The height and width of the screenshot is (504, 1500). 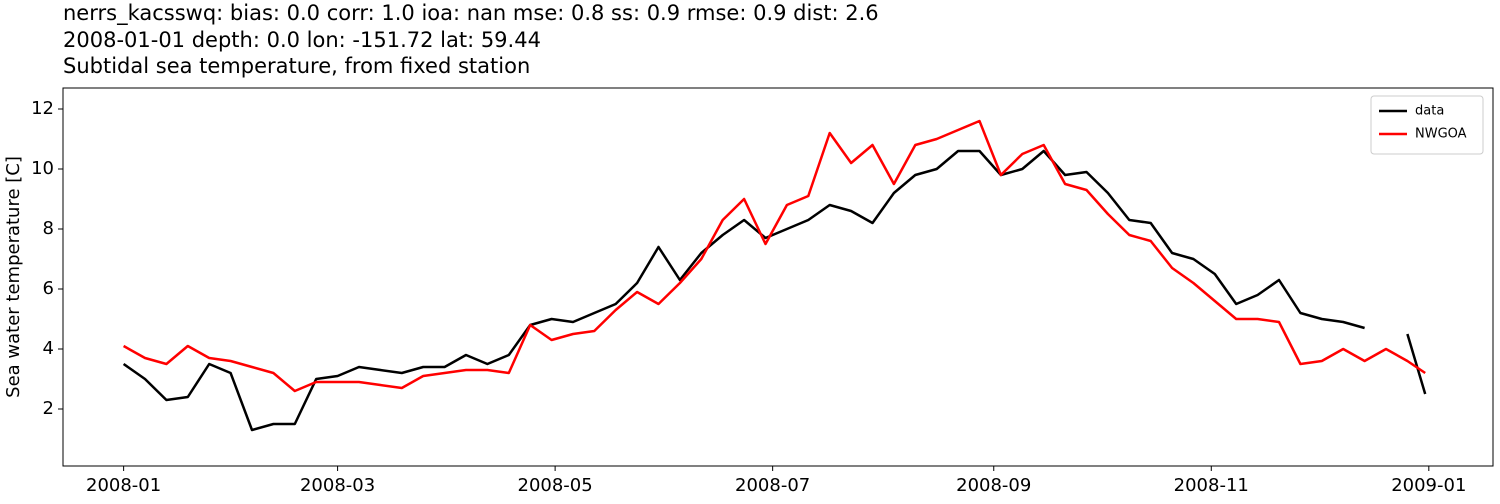 What do you see at coordinates (1428, 485) in the screenshot?
I see `x-tick-label: 2009-01` at bounding box center [1428, 485].